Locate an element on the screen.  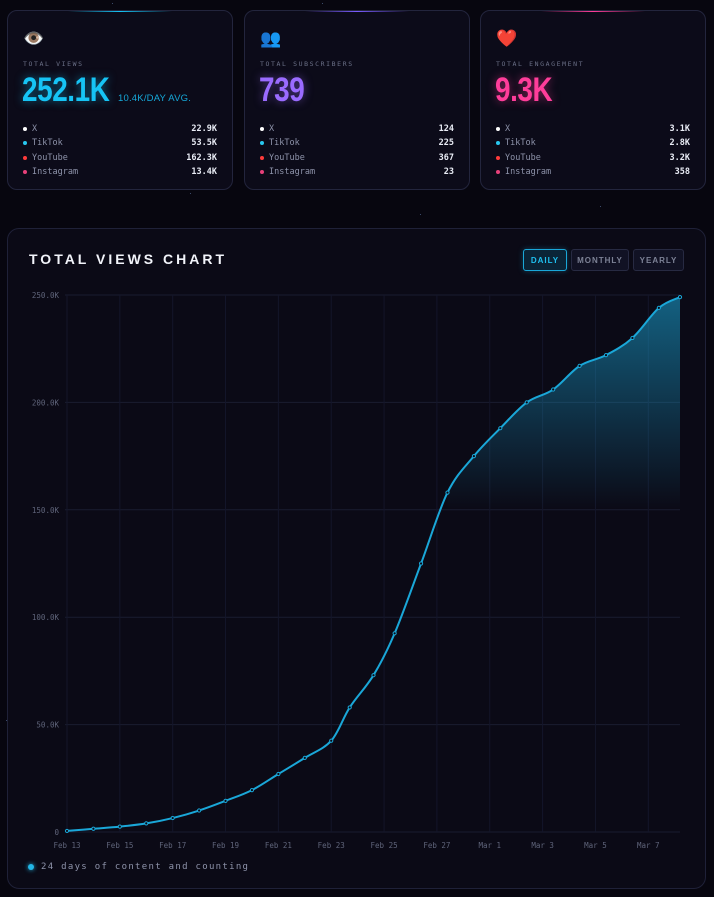
x-tick-label: Mar 7 is located at coordinates (648, 845).